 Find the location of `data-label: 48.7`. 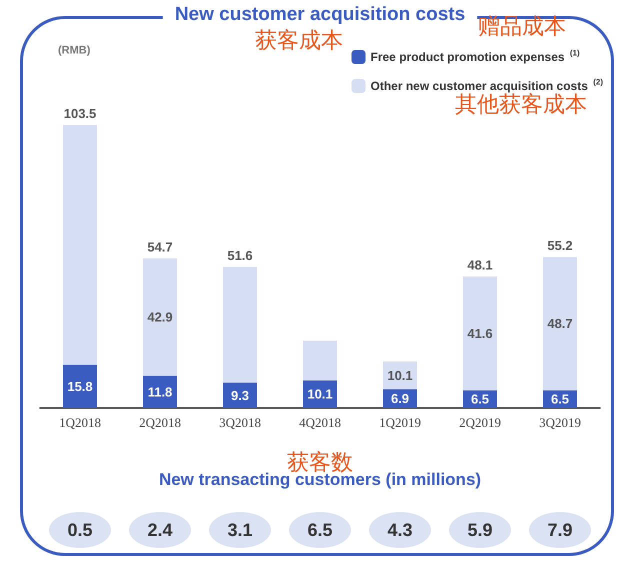

data-label: 48.7 is located at coordinates (560, 324).